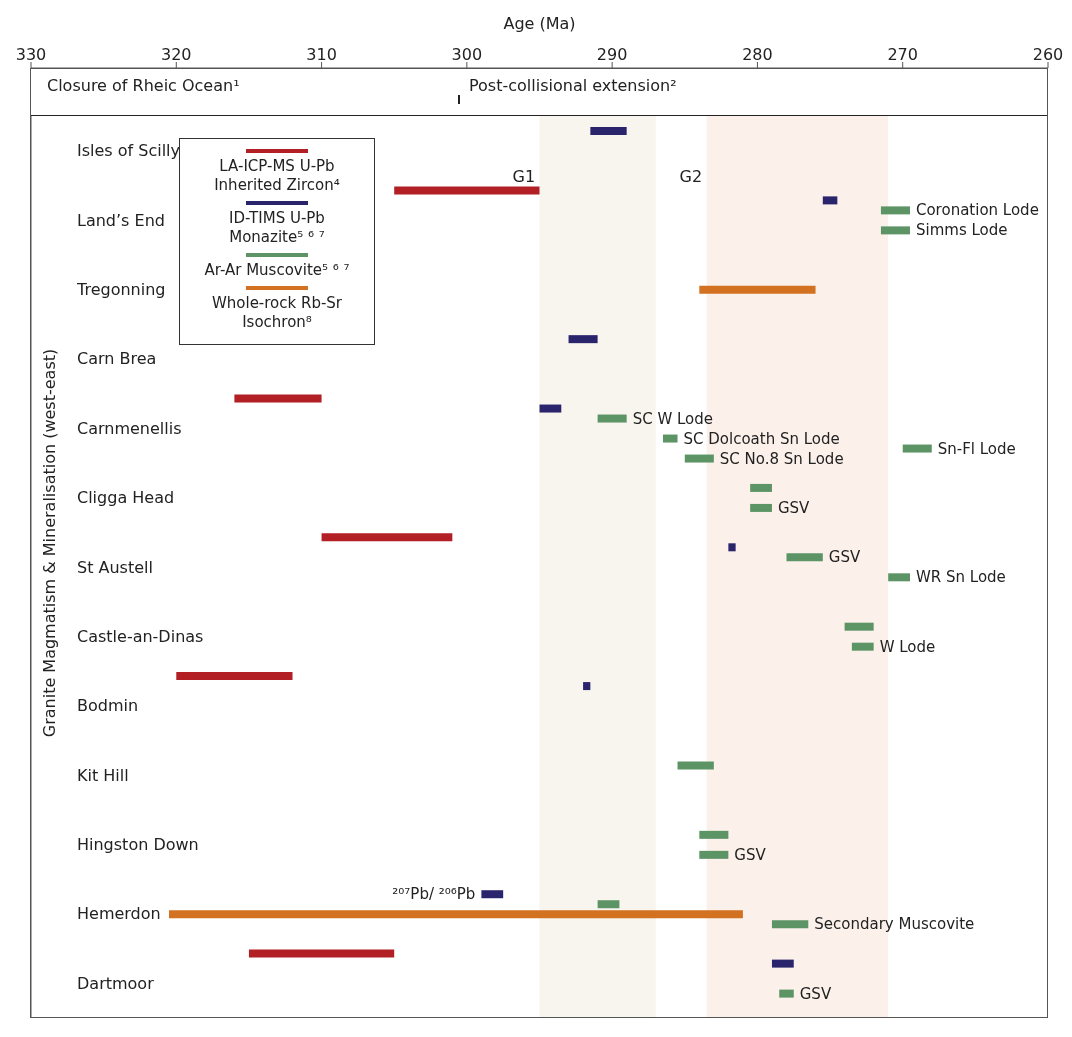 This screenshot has width=1072, height=1037. Describe the element at coordinates (434, 894) in the screenshot. I see `annotation: ²⁰⁷Pb/ ²⁰⁶Pb` at that location.